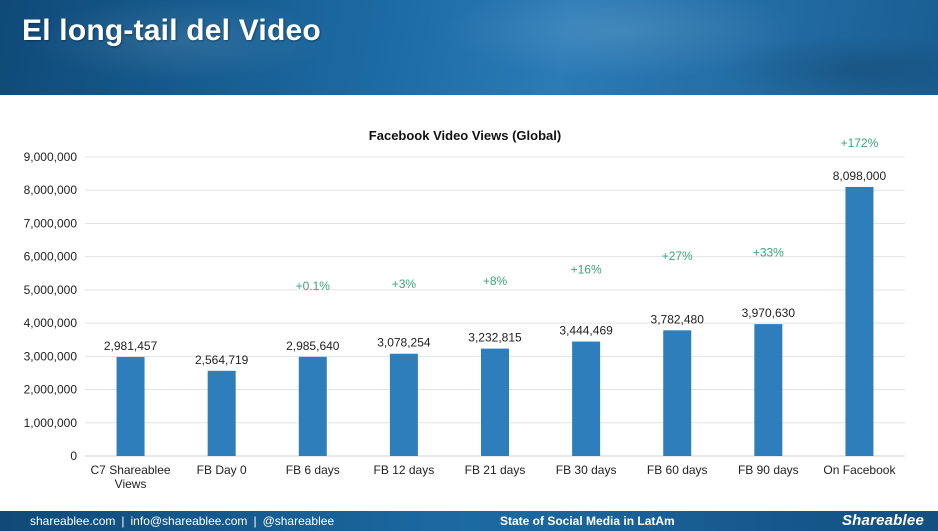 This screenshot has width=938, height=531. Describe the element at coordinates (769, 313) in the screenshot. I see `bar-value-label: 3,970,630` at that location.